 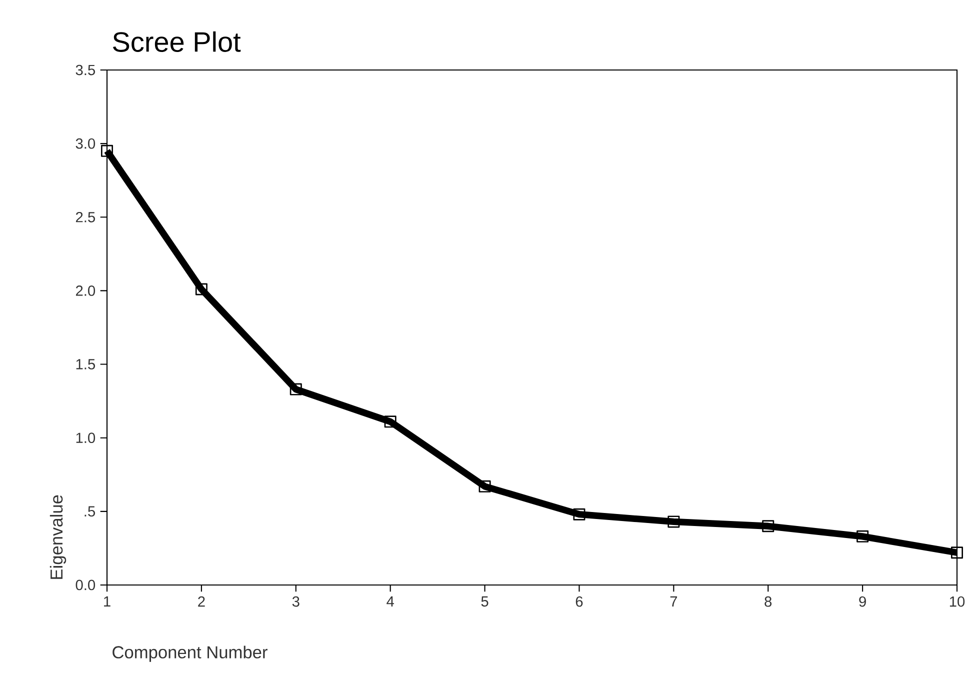 I want to click on y-tick-label: 0.0, so click(x=86, y=585).